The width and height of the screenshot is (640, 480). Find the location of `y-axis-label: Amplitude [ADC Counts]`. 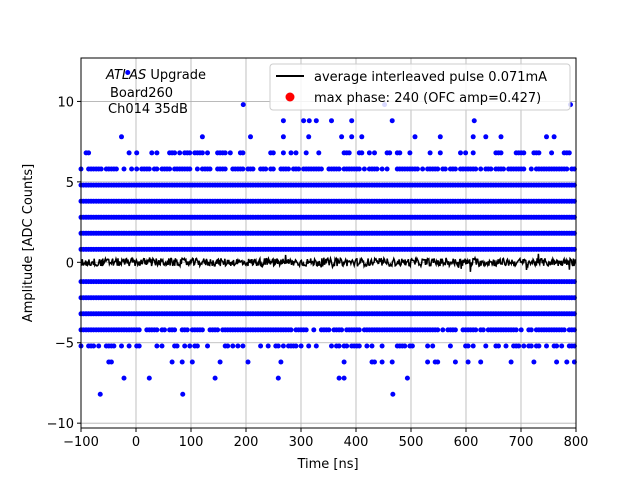

y-axis-label: Amplitude [ADC Counts] is located at coordinates (28, 243).